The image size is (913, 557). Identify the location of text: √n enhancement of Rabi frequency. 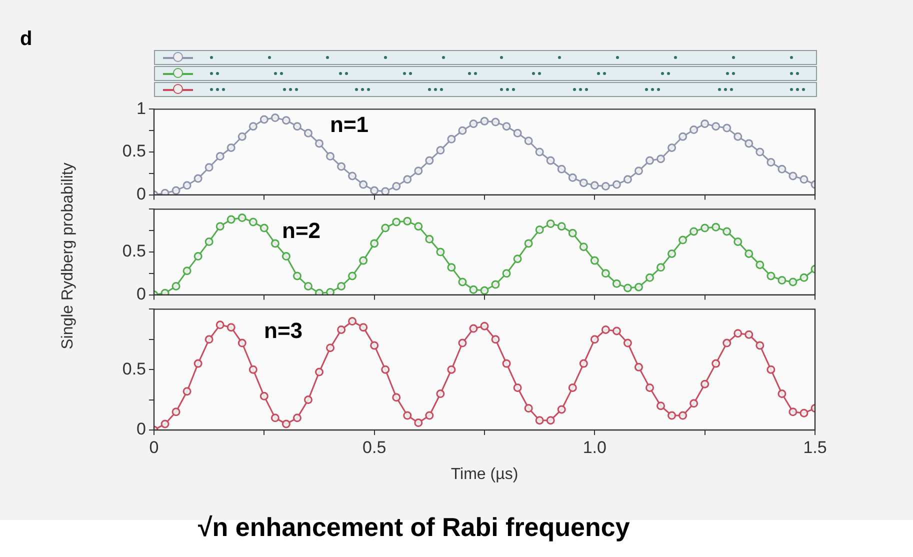
(414, 527).